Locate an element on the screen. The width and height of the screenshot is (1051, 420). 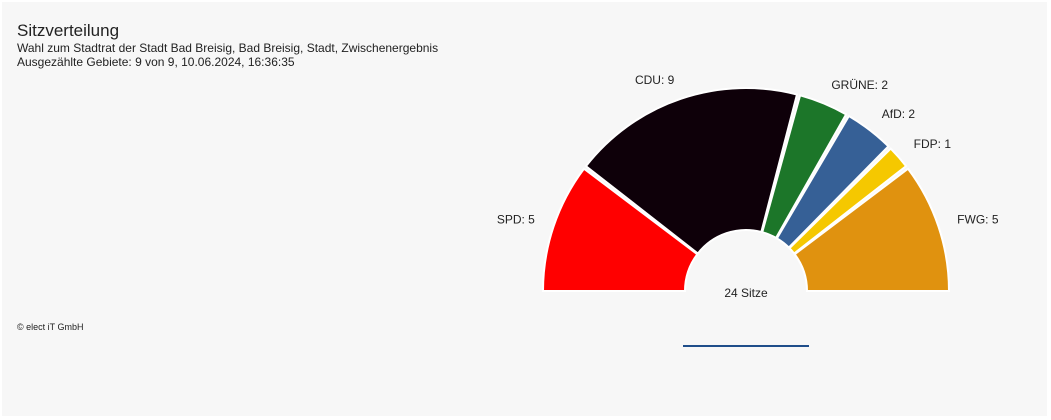
slice-cdu is located at coordinates (691, 171).